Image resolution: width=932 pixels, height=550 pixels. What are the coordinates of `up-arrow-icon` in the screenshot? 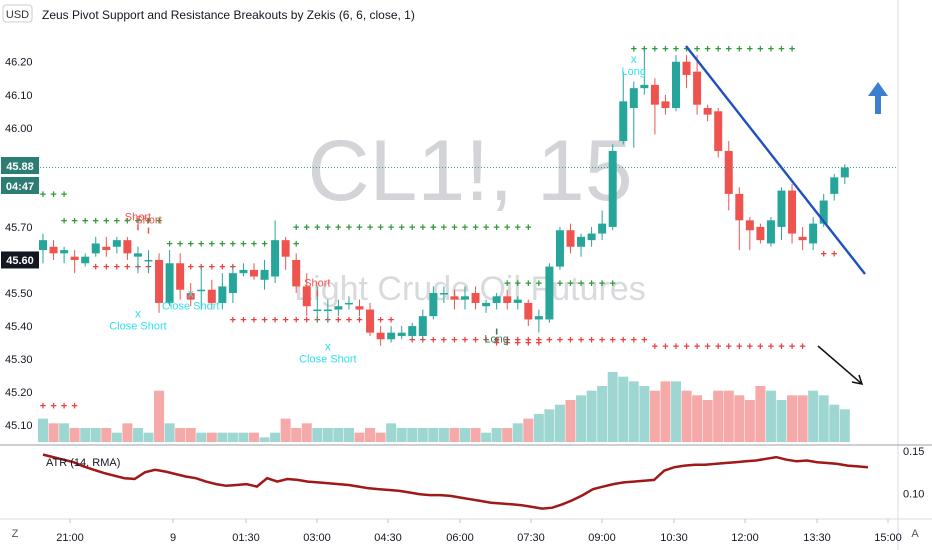 It's located at (878, 98).